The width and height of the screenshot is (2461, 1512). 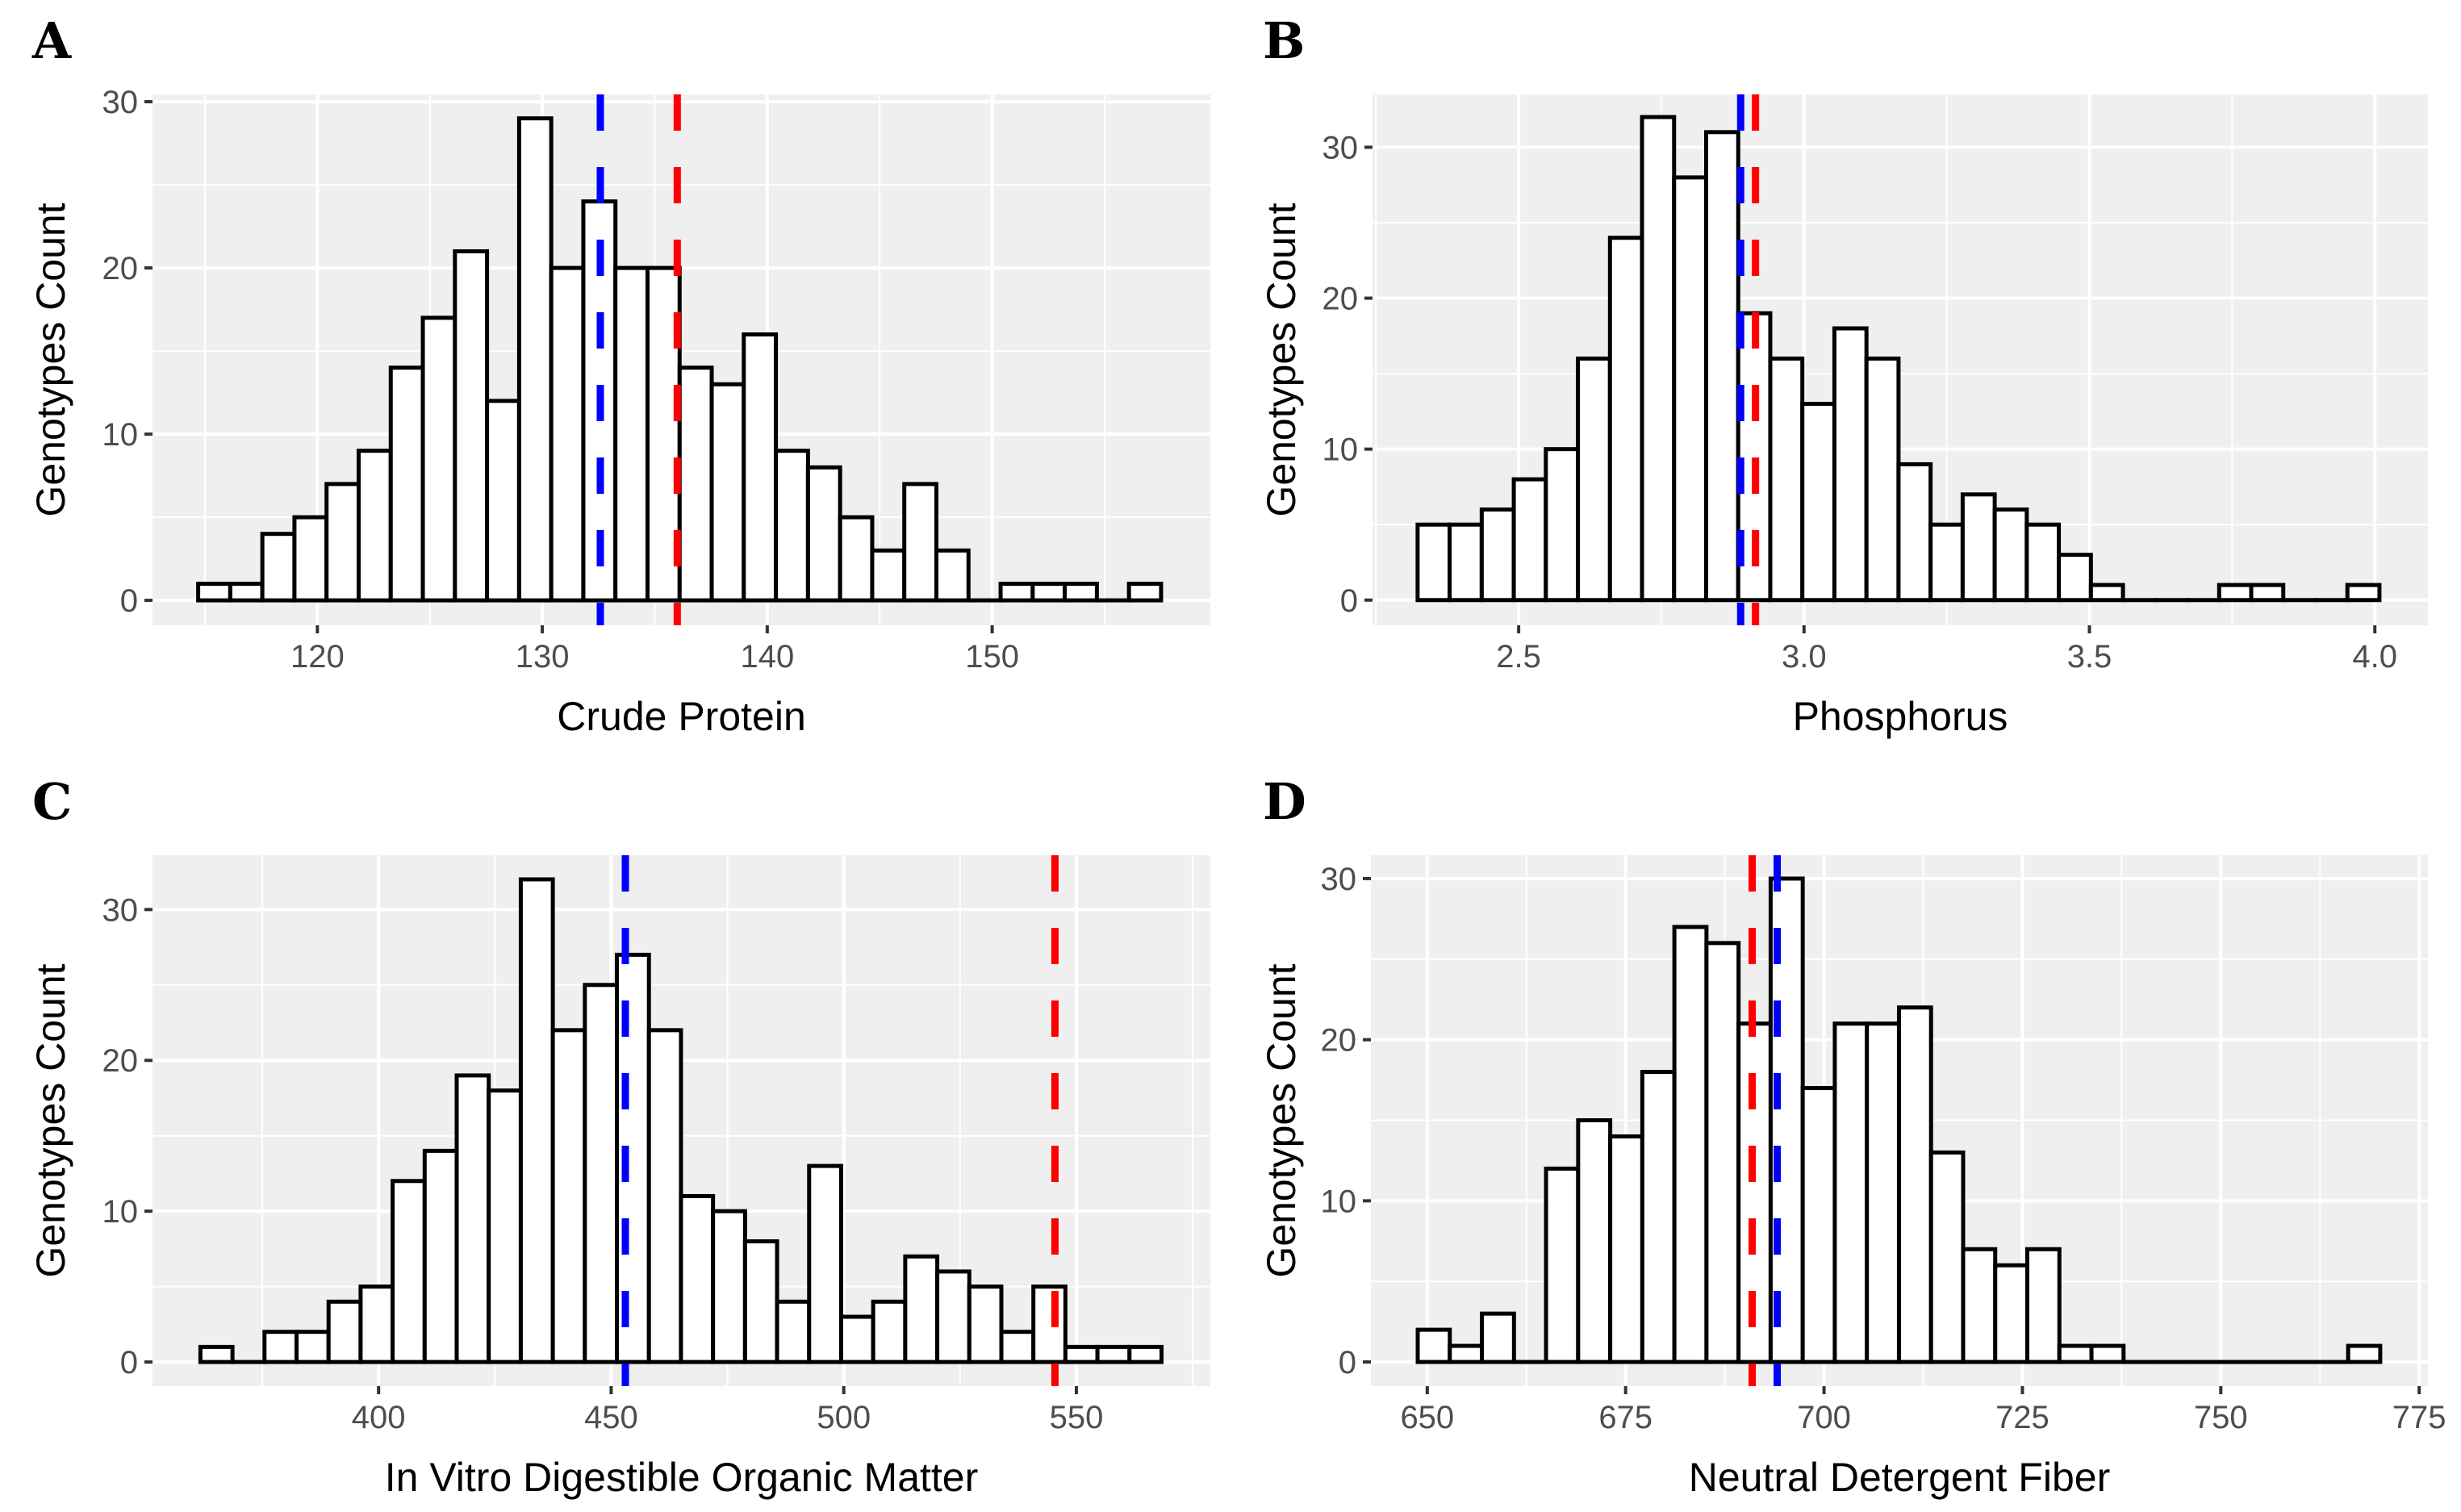 I want to click on panel-label: D, so click(x=1284, y=801).